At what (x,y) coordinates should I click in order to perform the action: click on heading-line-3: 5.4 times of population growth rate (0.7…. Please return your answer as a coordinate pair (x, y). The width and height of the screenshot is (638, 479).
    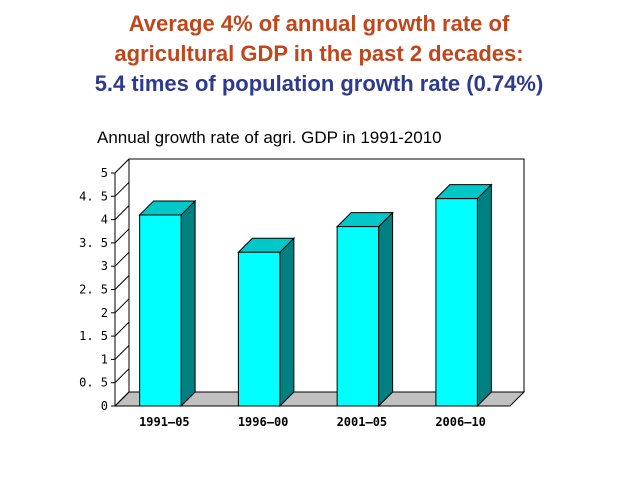
    Looking at the image, I should click on (319, 83).